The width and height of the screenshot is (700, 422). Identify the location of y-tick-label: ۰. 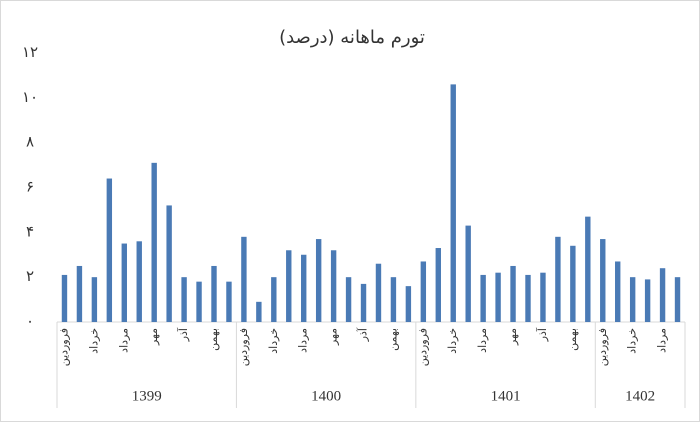
(30, 321).